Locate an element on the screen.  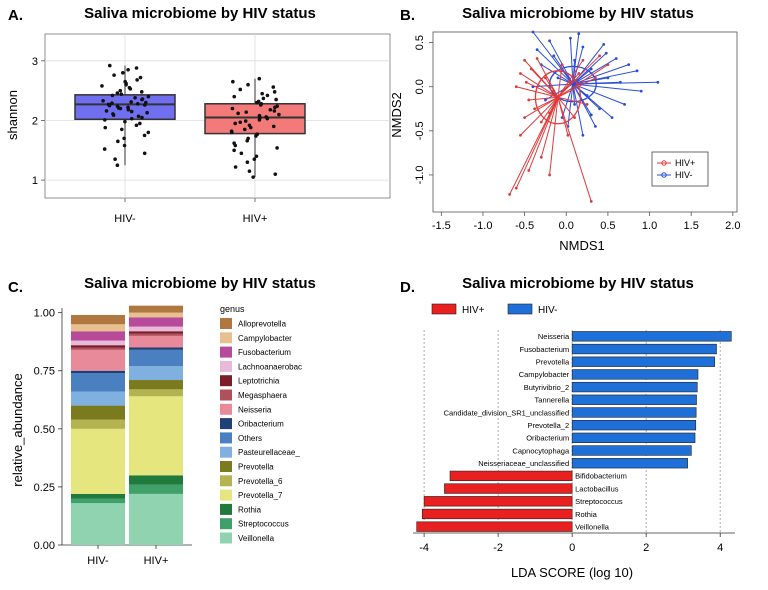
legend-label-Lachnoanaerobac: Lachnoanaerobac is located at coordinates (270, 366).